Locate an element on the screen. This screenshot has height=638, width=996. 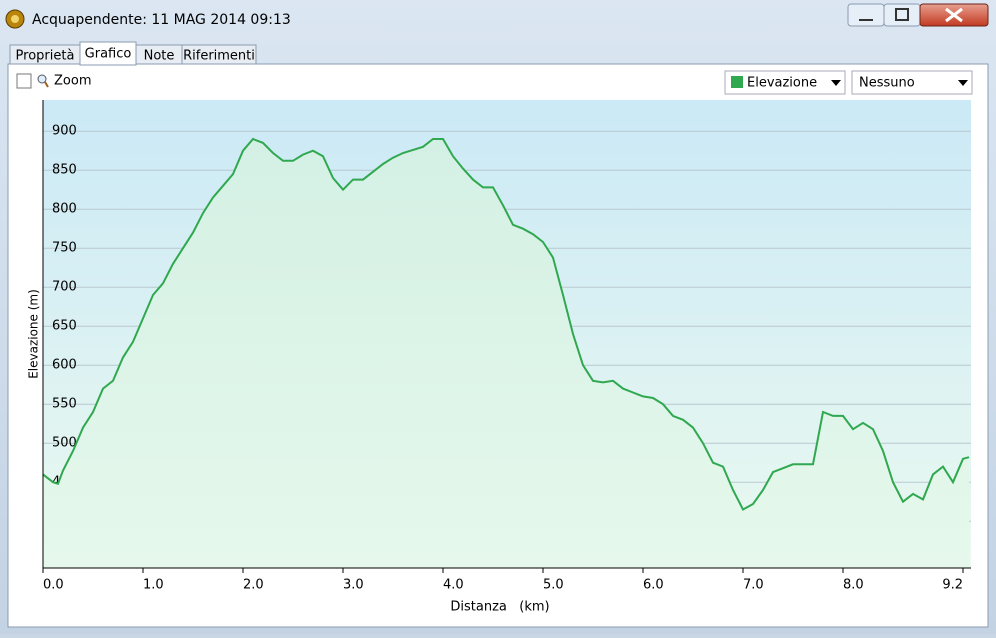
y-tick-label: 650 is located at coordinates (64, 326).